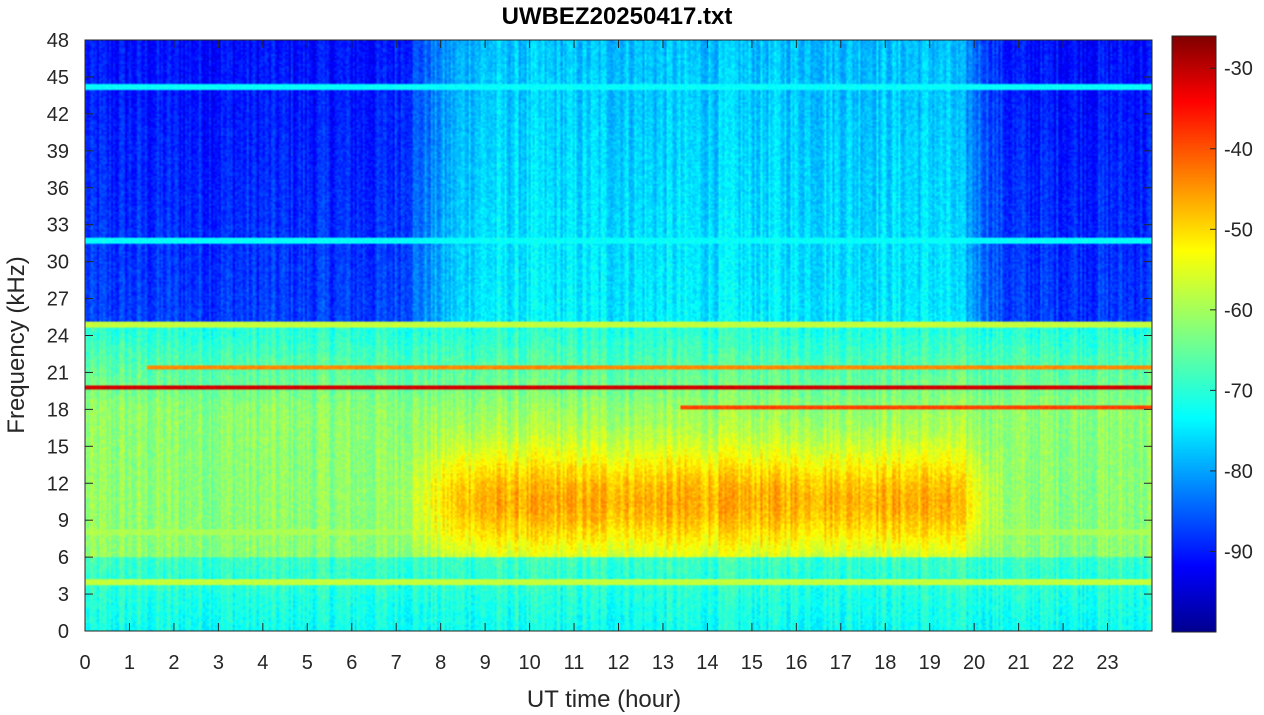 The image size is (1264, 715). Describe the element at coordinates (58, 41) in the screenshot. I see `y-tick-label: 48` at that location.